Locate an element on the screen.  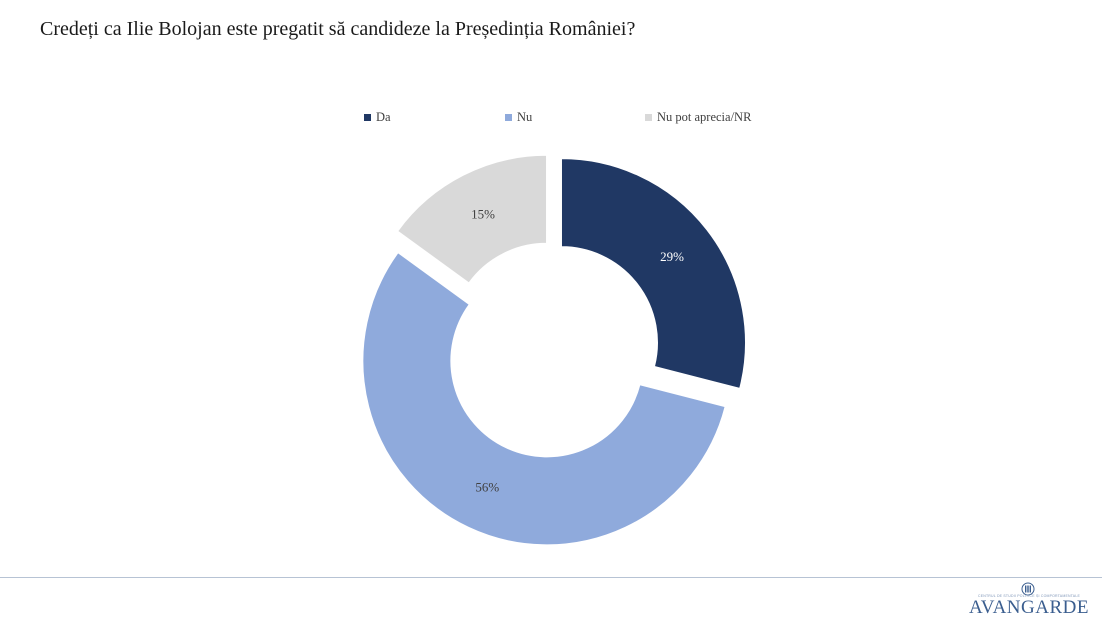
legend-label-nu-pot-aprecia: Nu pot aprecia/NR is located at coordinates (704, 117).